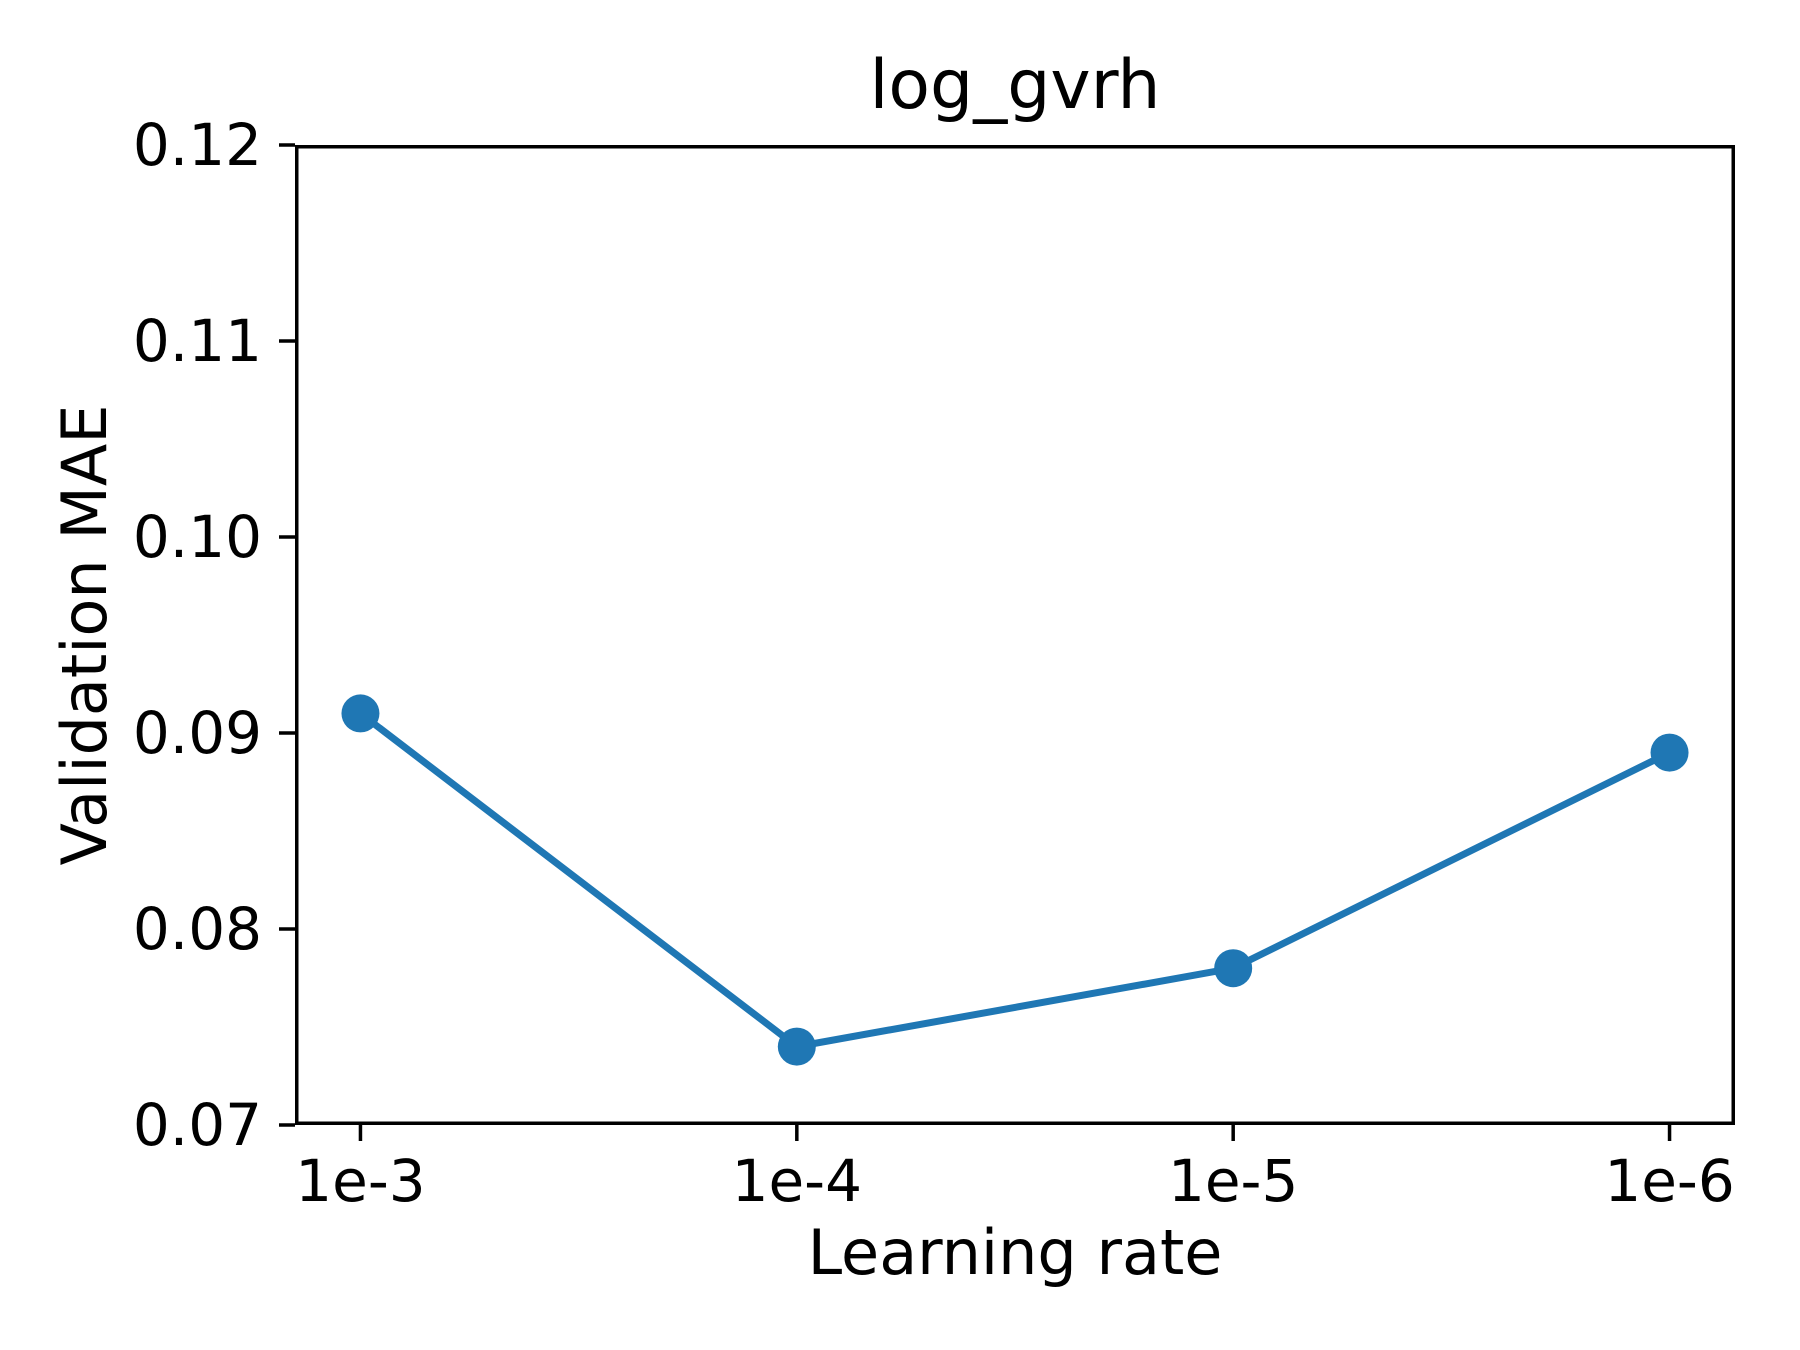 This screenshot has height=1350, width=1800. What do you see at coordinates (197, 341) in the screenshot?
I see `y-tick-label: 0.11` at bounding box center [197, 341].